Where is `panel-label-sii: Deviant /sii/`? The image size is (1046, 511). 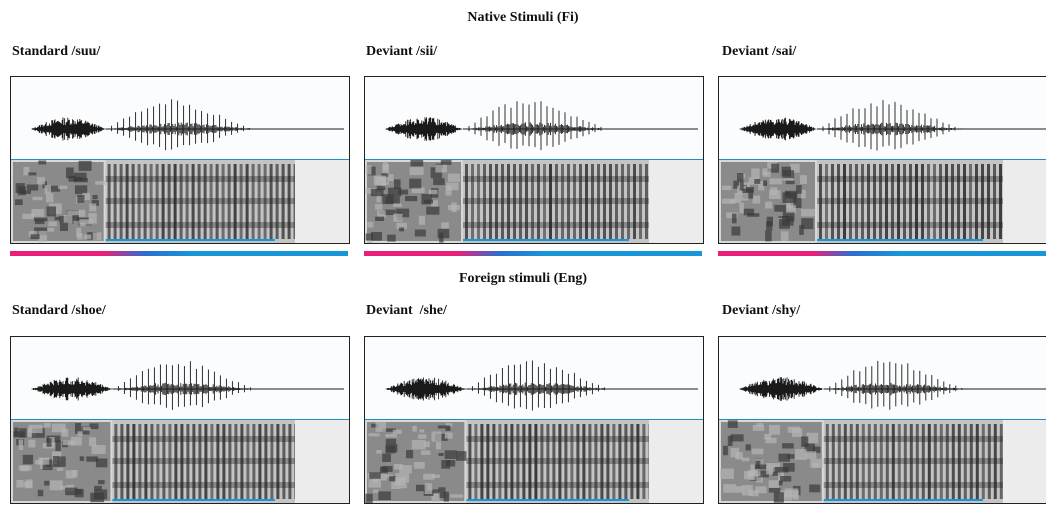
panel-label-sii: Deviant /sii/ is located at coordinates (402, 51).